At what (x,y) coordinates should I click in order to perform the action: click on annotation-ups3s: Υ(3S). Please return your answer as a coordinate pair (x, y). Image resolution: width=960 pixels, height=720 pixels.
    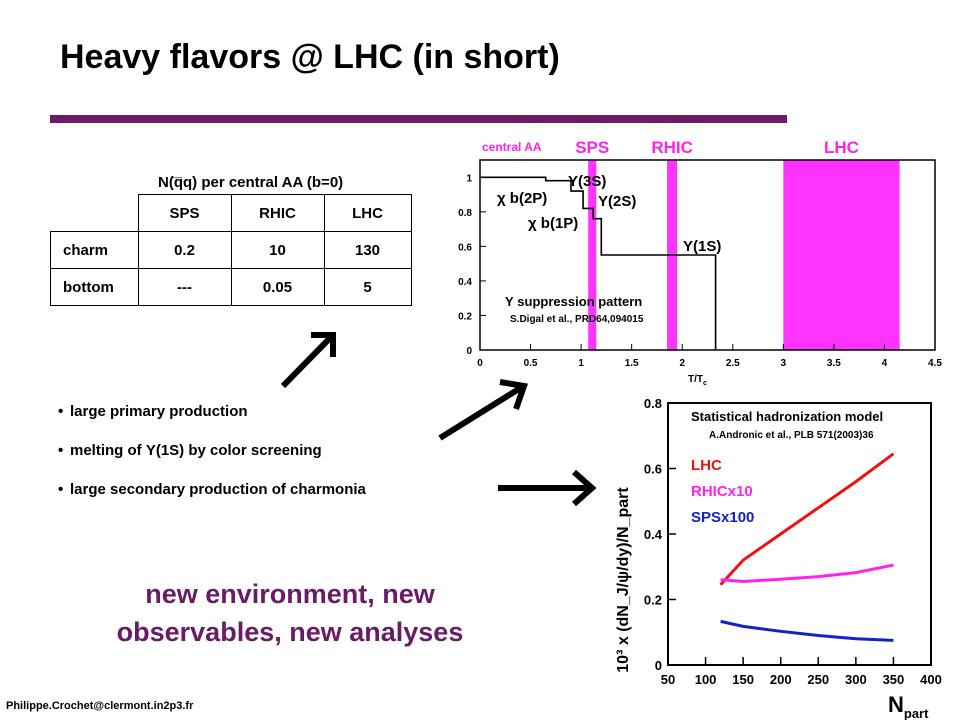
    Looking at the image, I should click on (587, 181).